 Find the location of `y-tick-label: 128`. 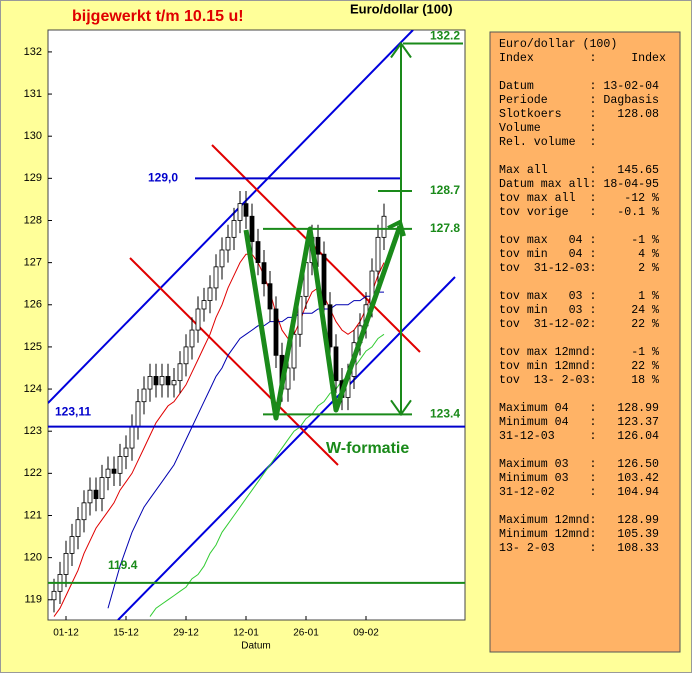

y-tick-label: 128 is located at coordinates (33, 220).